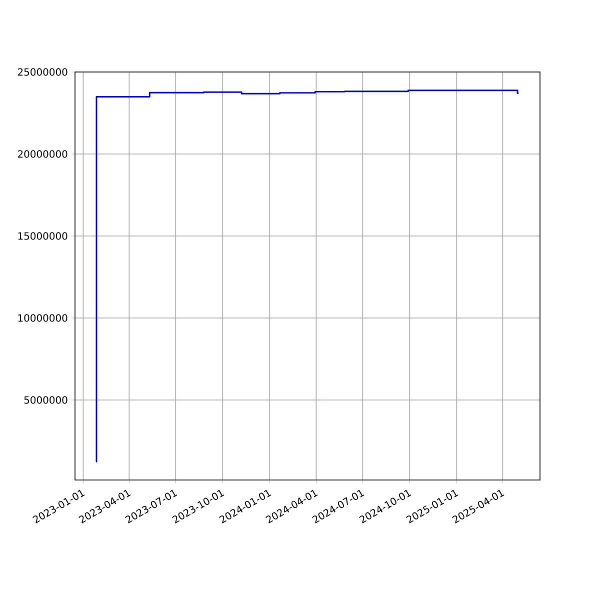 This screenshot has width=600, height=600. I want to click on y-tick-label: 20000000, so click(43, 154).